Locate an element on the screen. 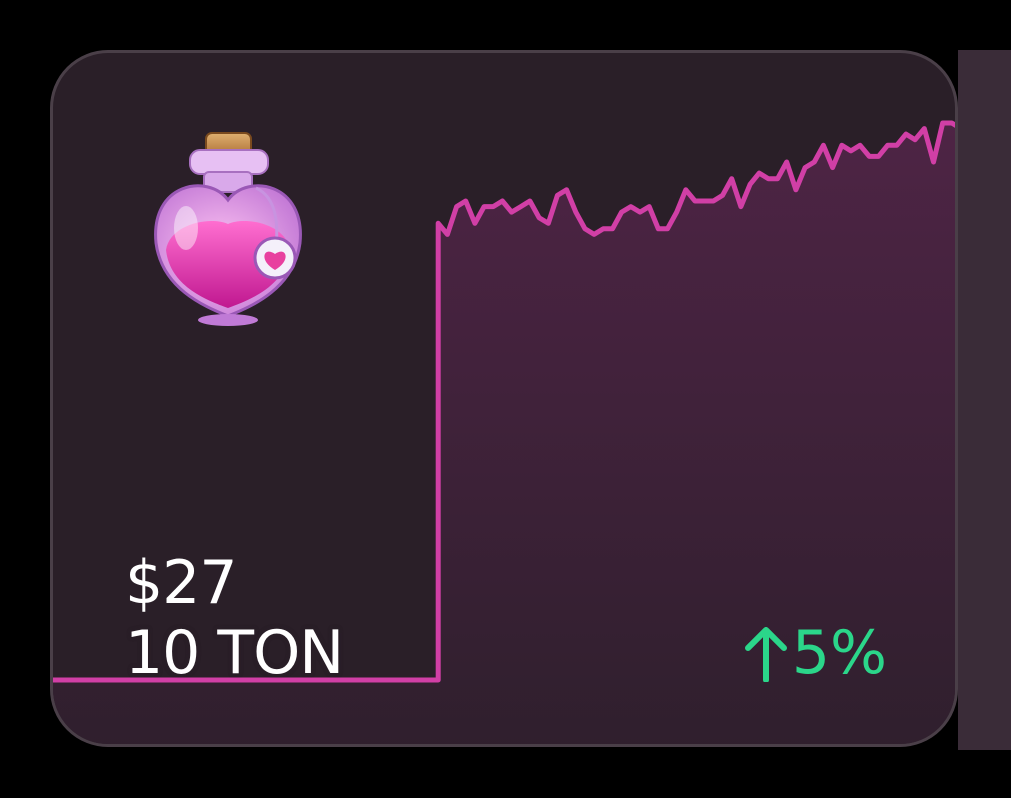 This screenshot has height=798, width=1011. price-change-badge: 5% is located at coordinates (815, 653).